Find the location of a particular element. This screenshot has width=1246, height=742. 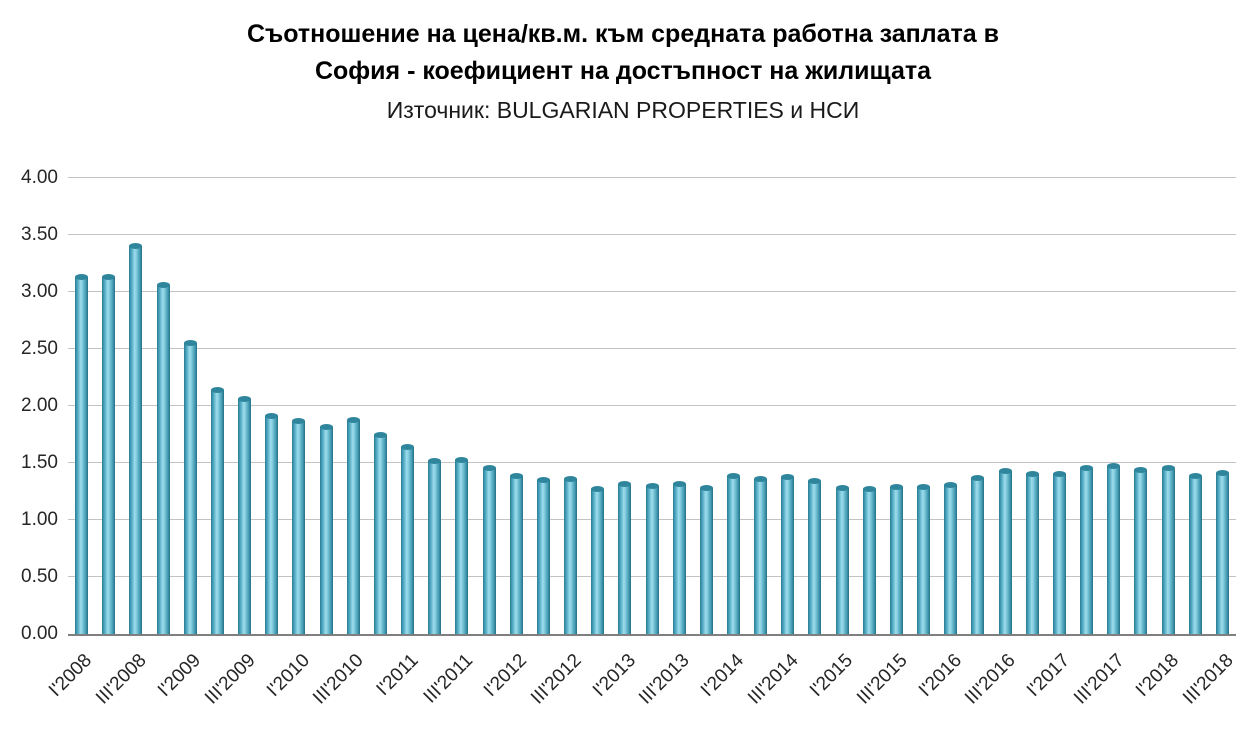

y-axis-tick-label: 2.50 is located at coordinates (39, 348).